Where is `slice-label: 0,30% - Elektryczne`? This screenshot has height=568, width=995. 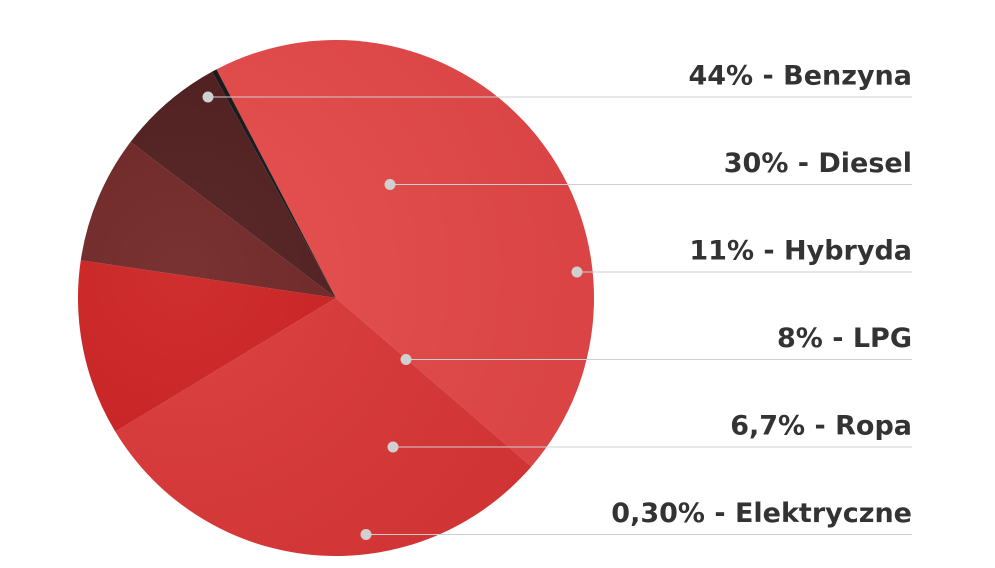
slice-label: 0,30% - Elektryczne is located at coordinates (761, 513).